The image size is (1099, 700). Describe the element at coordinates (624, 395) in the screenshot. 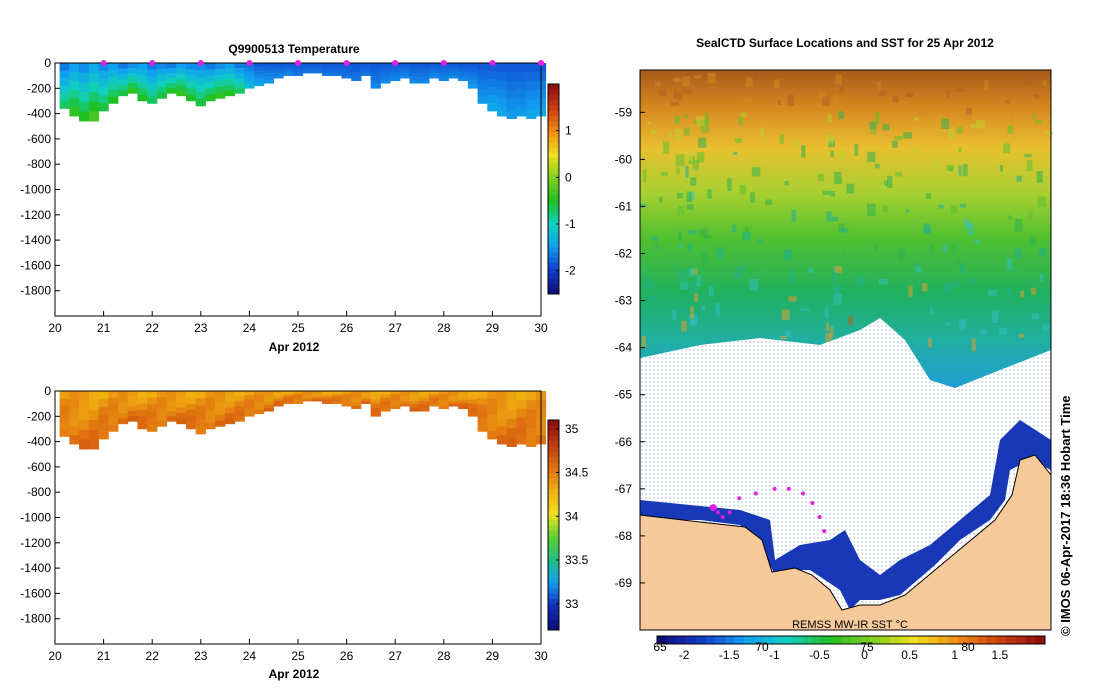

I see `lat-tick-label: -65` at that location.